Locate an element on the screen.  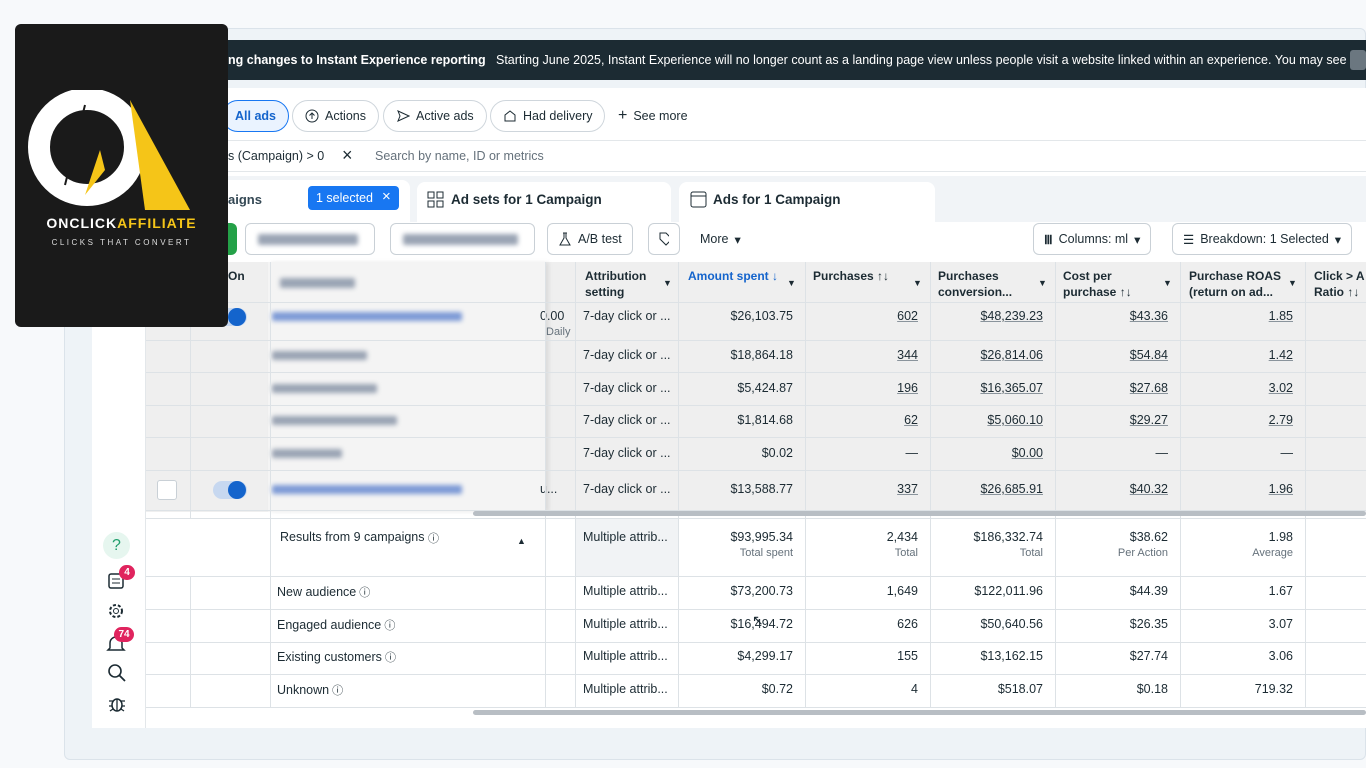
filter-label: Had delivery is located at coordinates (558, 116).